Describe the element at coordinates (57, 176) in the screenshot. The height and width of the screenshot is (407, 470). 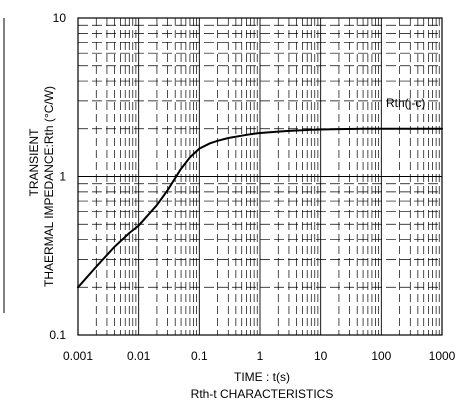
I see `y-tick-labels: 0.1 1 10` at that location.